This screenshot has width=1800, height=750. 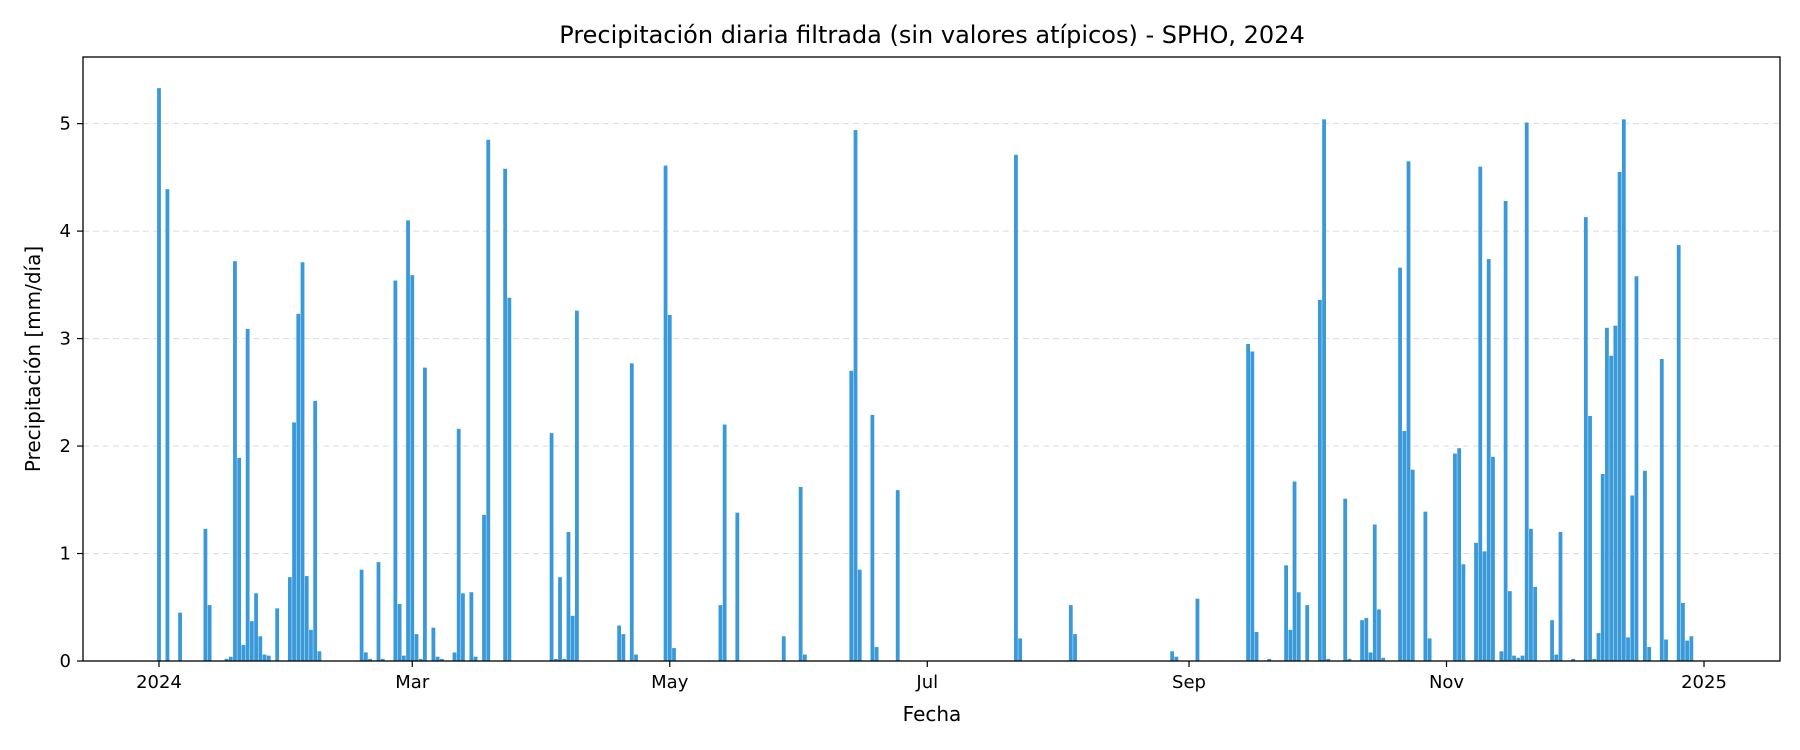 What do you see at coordinates (926, 682) in the screenshot?
I see `x-tick-label: Jul` at bounding box center [926, 682].